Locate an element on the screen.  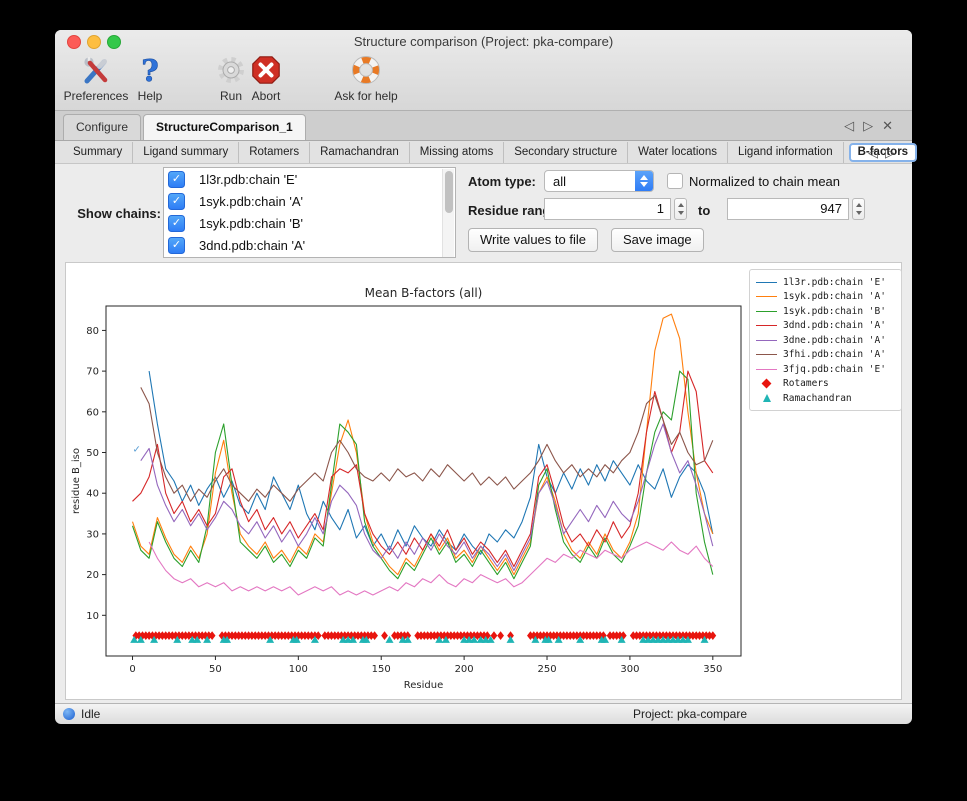
chain-label: 1syk.pdb:chain 'B' is located at coordinates (251, 223).